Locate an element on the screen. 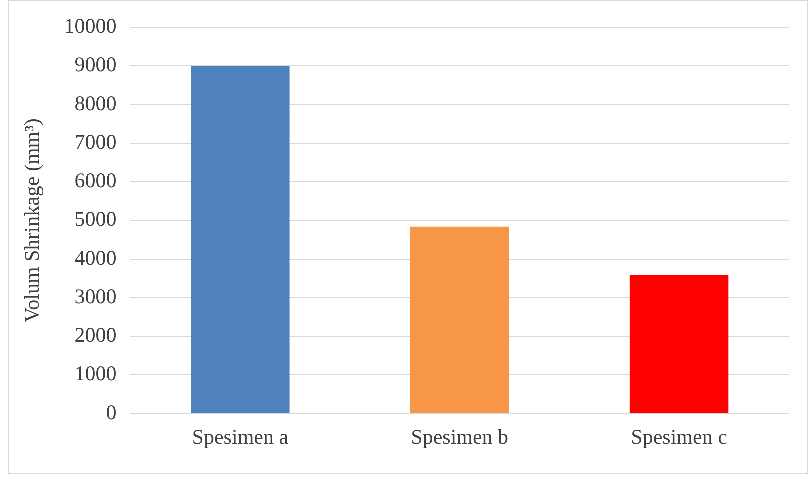 The width and height of the screenshot is (809, 482). x-tick-label: Spesimen c is located at coordinates (679, 436).